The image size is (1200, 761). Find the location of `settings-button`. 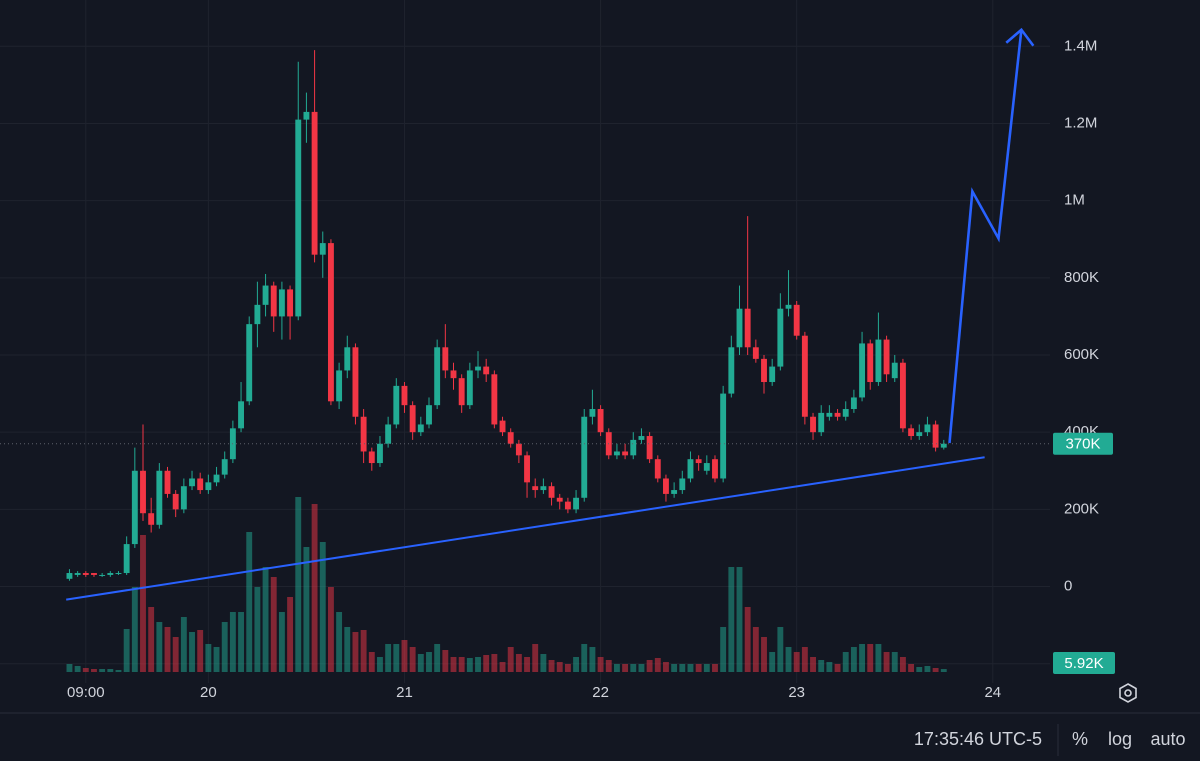

settings-button is located at coordinates (1128, 693).